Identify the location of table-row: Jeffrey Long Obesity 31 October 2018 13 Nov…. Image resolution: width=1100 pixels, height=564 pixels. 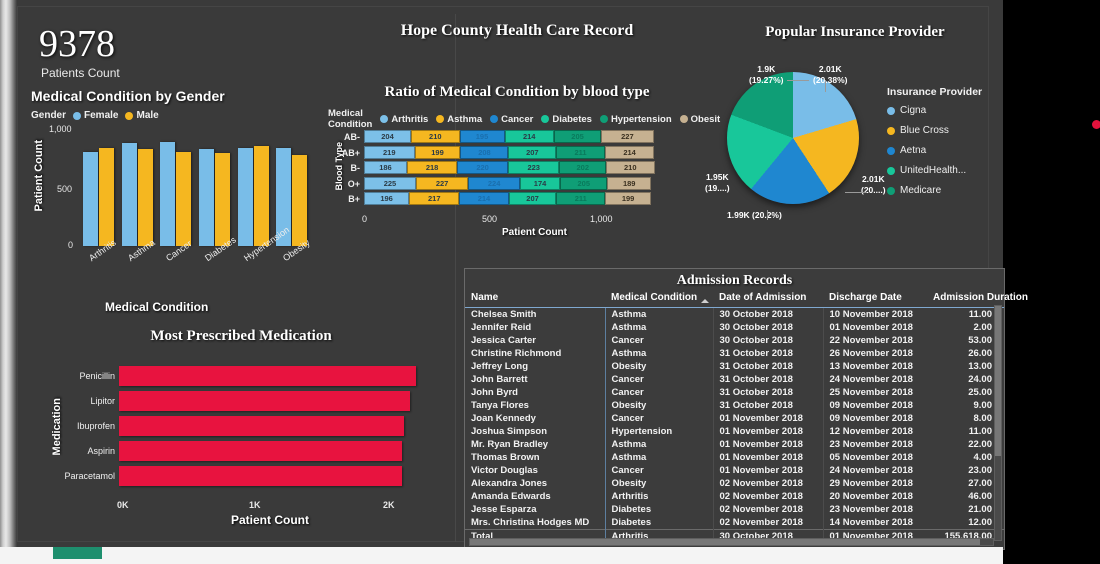
(734, 366).